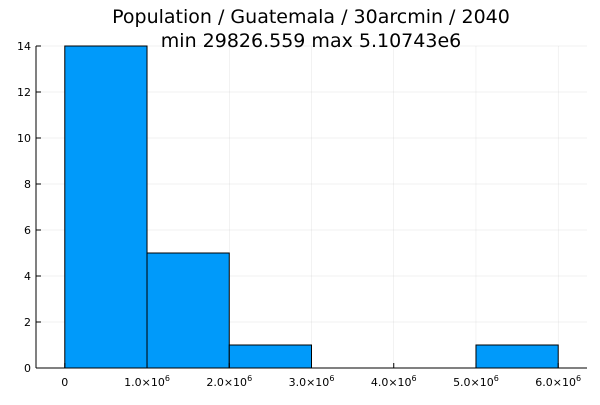 This screenshot has height=405, width=600. Describe the element at coordinates (147, 381) in the screenshot. I see `x-tick-label: 1.0×10⁶` at that location.